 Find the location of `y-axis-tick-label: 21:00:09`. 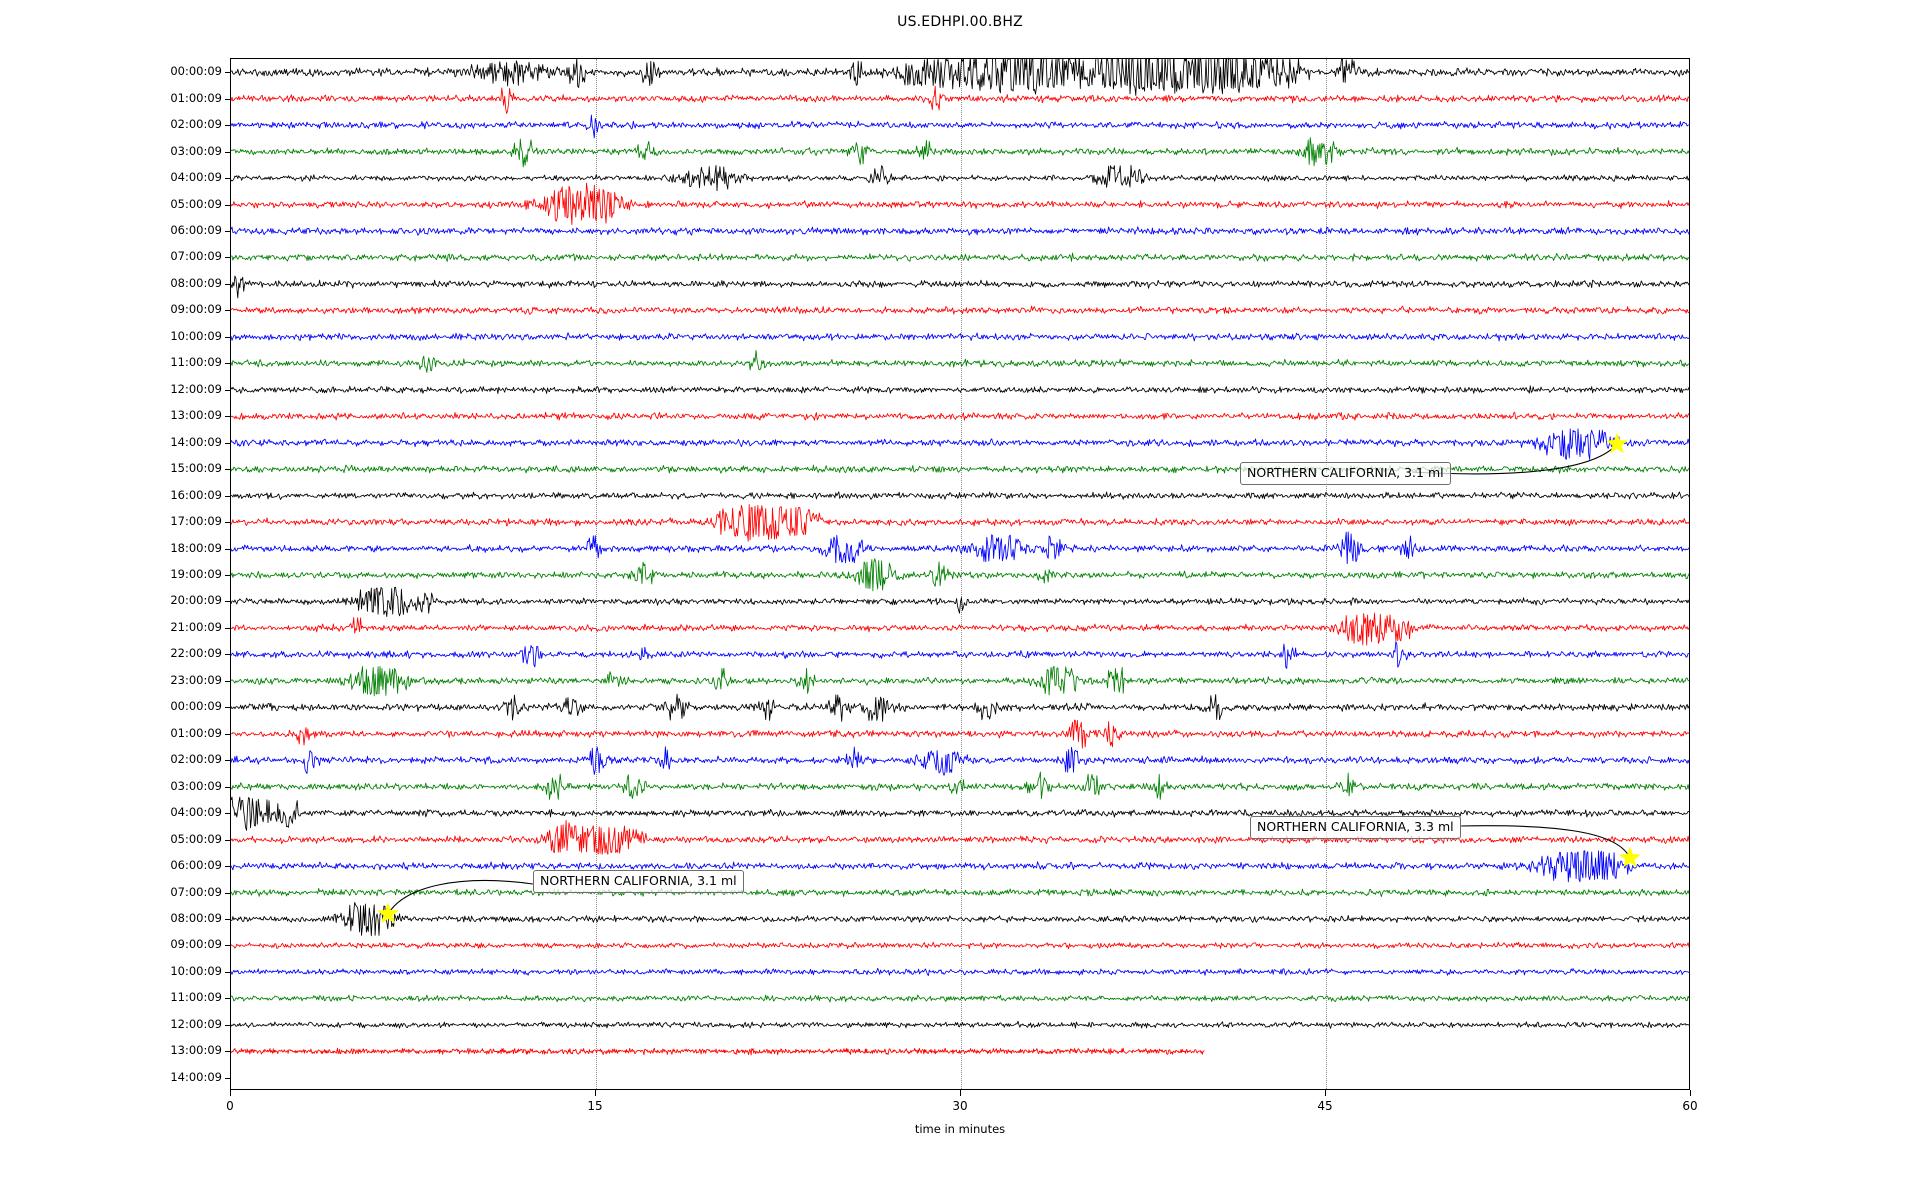

y-axis-tick-label: 21:00:09 is located at coordinates (196, 626).